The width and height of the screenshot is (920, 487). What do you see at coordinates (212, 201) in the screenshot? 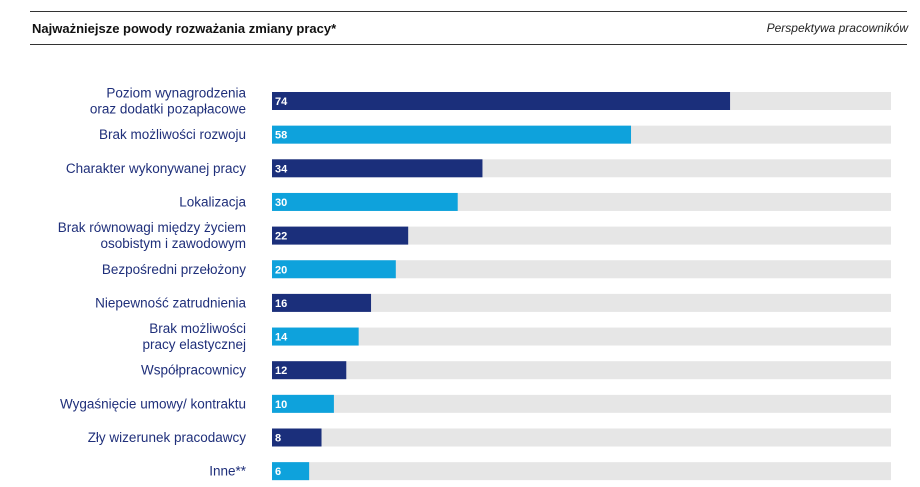
I see `category-label: Lokalizacja` at bounding box center [212, 201].